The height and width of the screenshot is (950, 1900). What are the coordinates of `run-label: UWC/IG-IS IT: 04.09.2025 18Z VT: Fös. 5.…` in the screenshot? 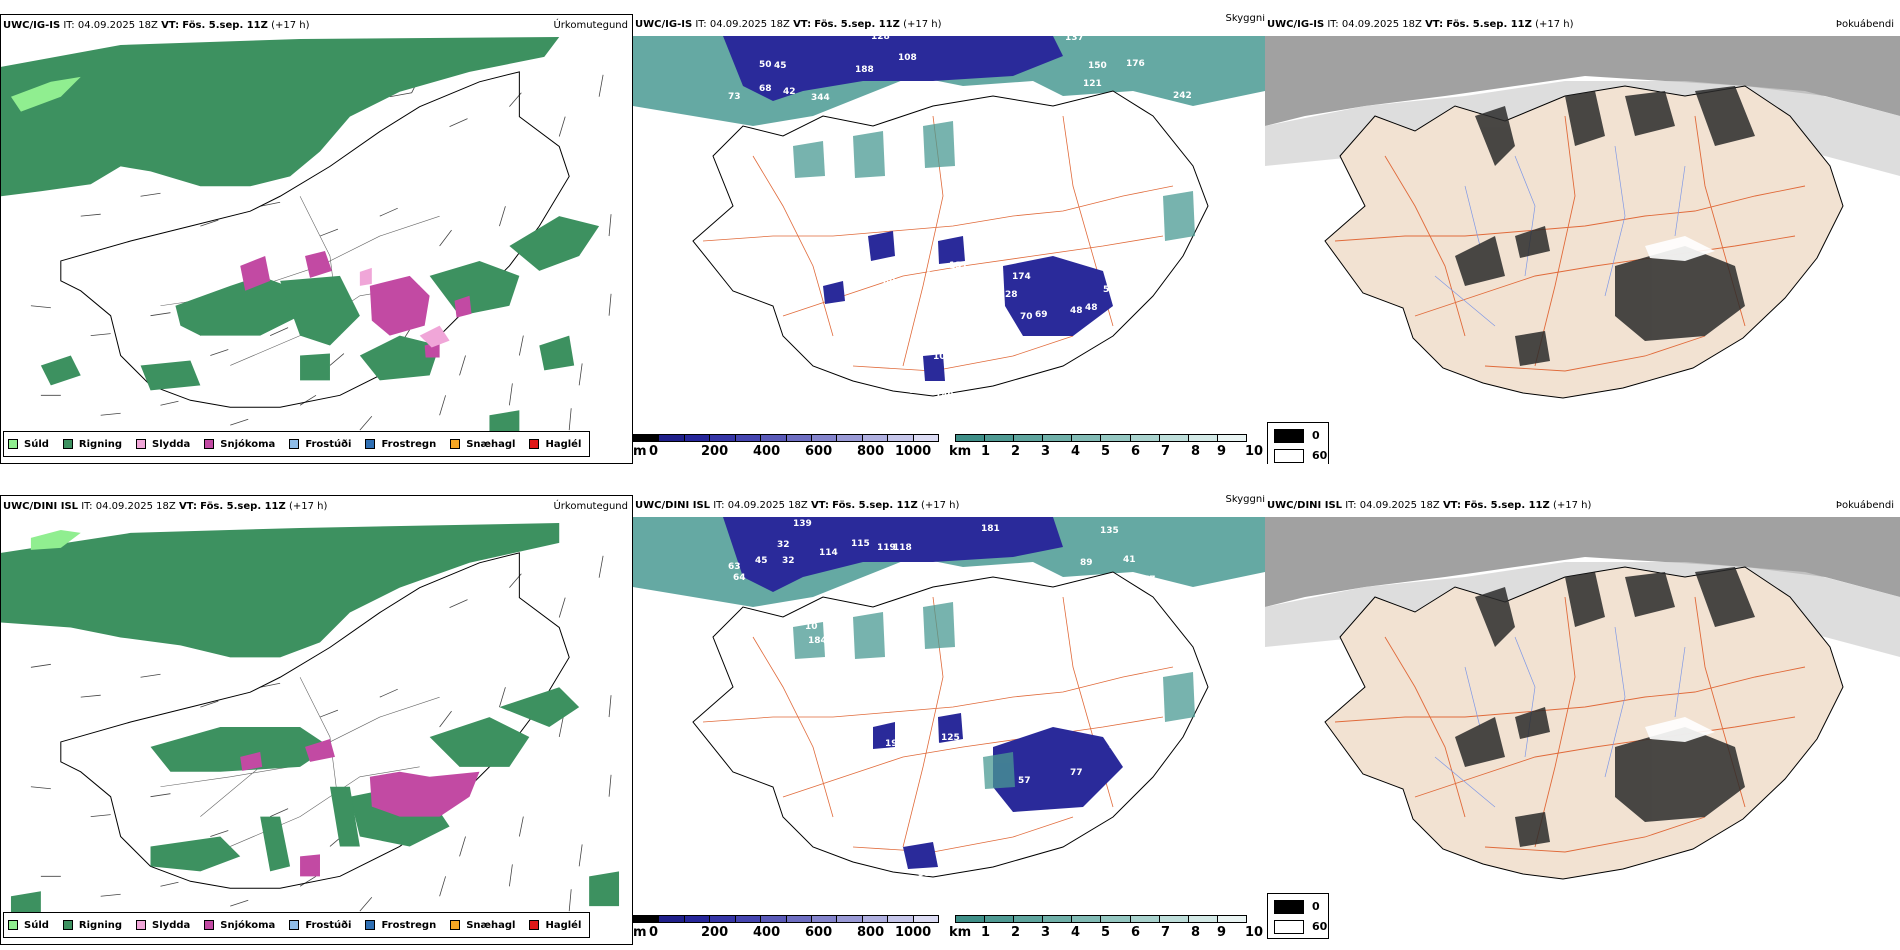 It's located at (156, 25).